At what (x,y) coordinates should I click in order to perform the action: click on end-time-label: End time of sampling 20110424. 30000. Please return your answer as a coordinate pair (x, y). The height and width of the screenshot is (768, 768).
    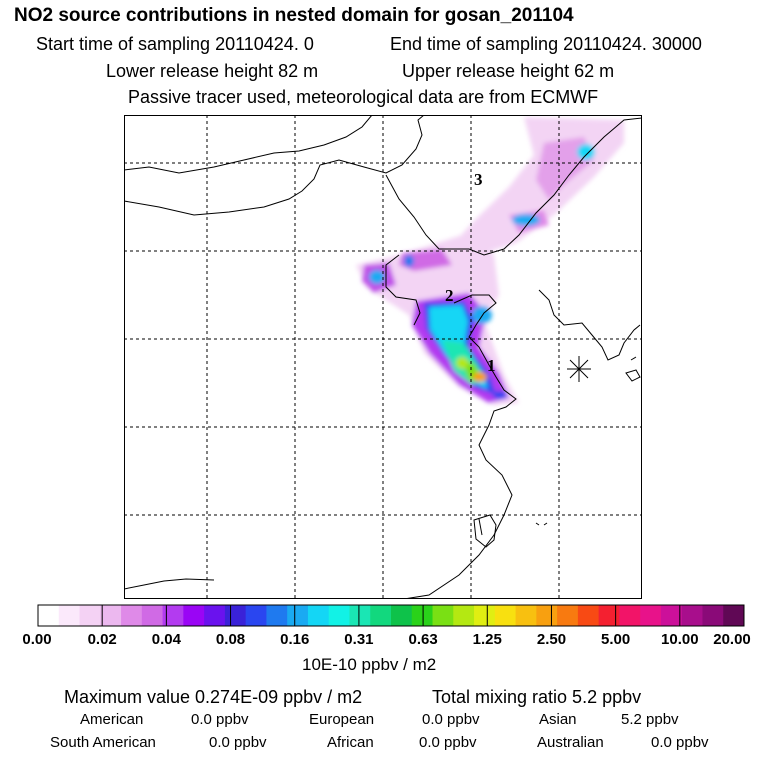
    Looking at the image, I should click on (546, 44).